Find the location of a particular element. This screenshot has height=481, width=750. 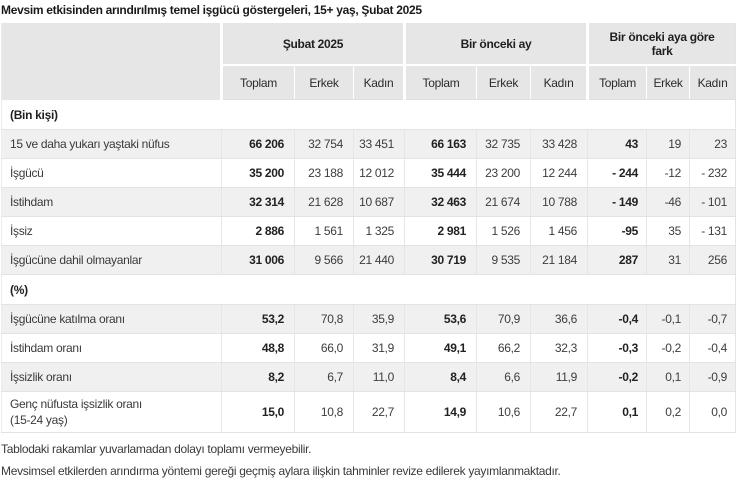

cell-previous-kadin: 21 184 is located at coordinates (558, 260).